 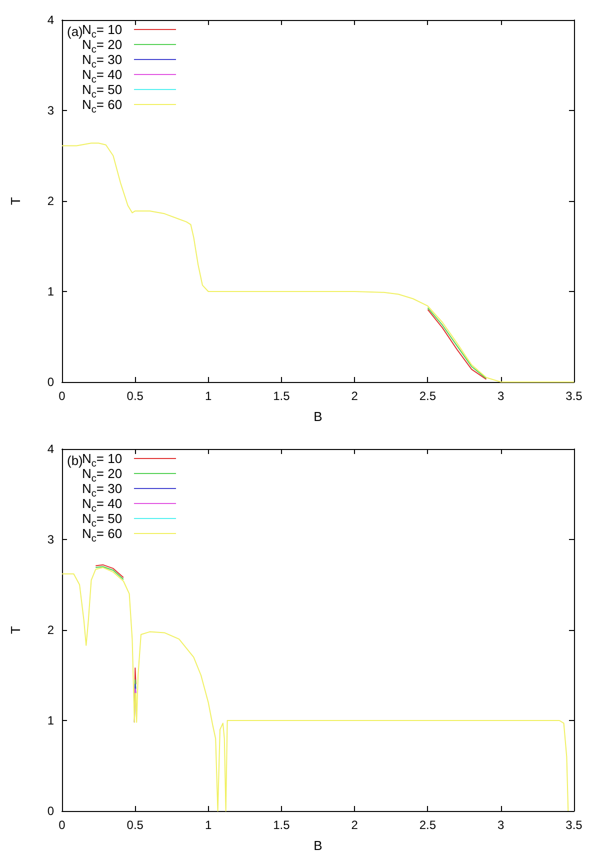 I want to click on annotation: (b), so click(x=75, y=460).